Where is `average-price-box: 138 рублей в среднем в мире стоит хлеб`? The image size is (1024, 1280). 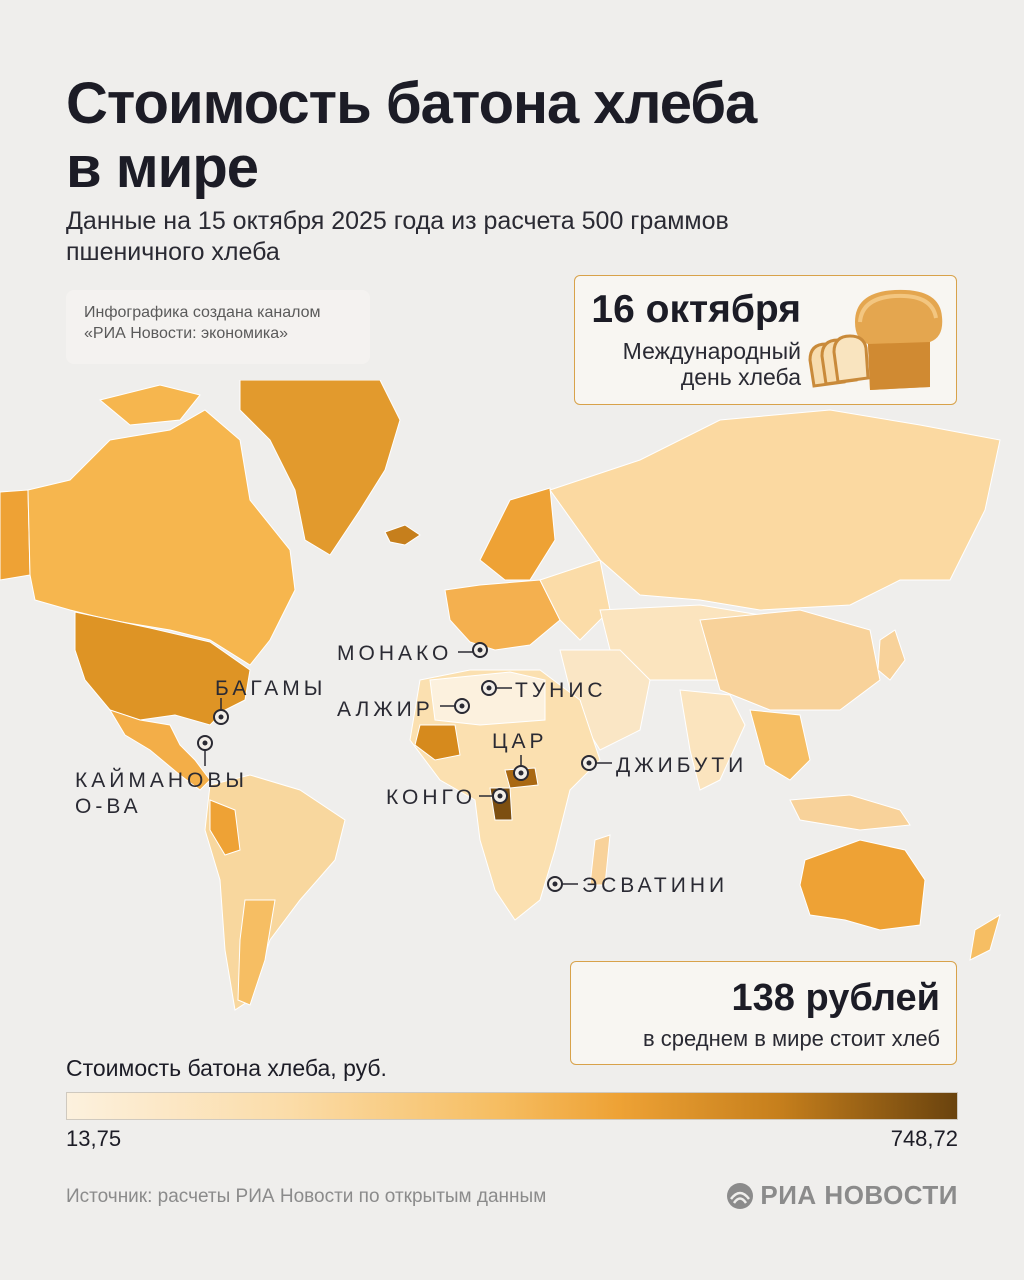
average-price-box: 138 рублей в среднем в мире стоит хлеб is located at coordinates (763, 1013).